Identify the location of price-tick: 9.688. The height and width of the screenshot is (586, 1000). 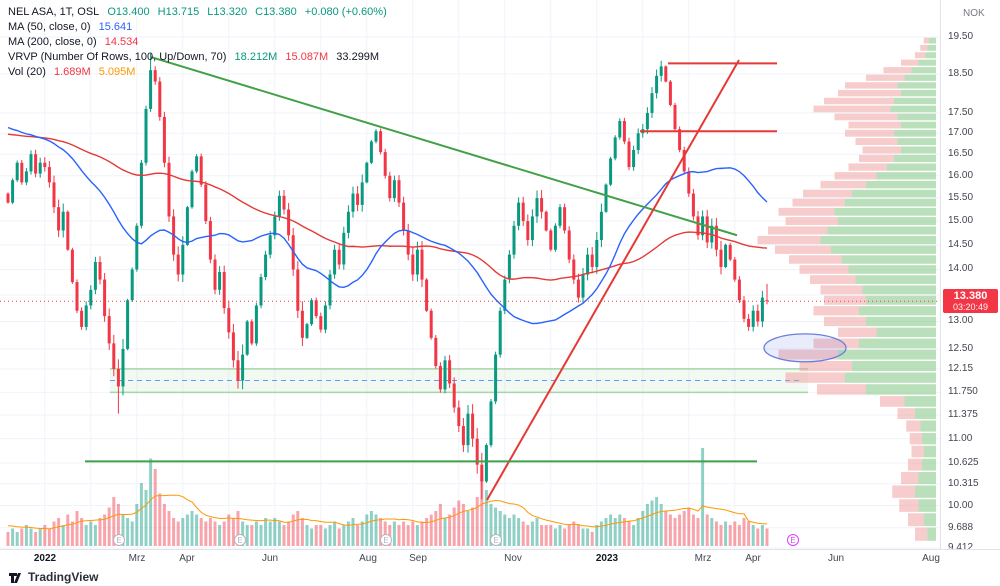
(961, 527).